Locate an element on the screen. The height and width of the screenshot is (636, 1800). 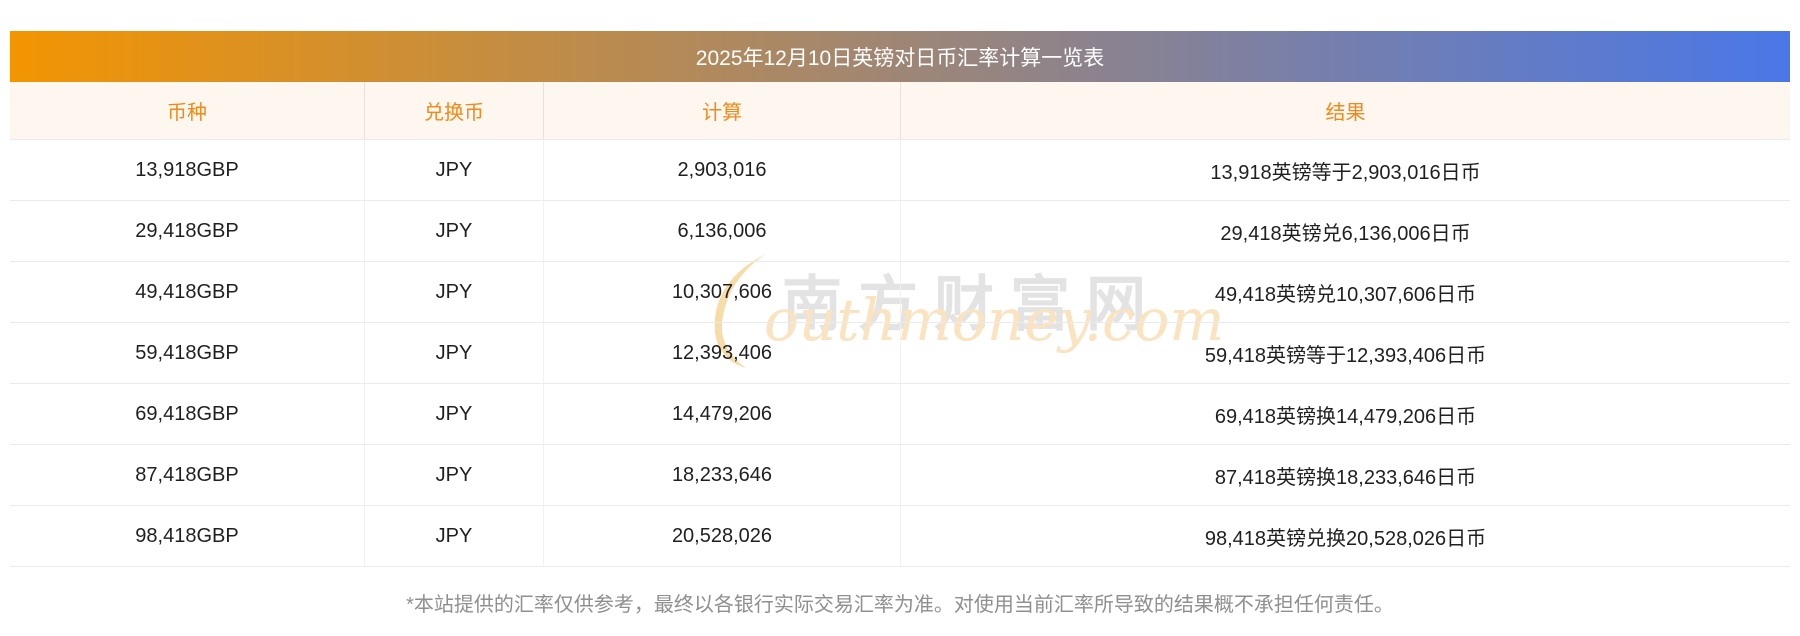
cell-calc: 12,393,406 is located at coordinates (722, 353).